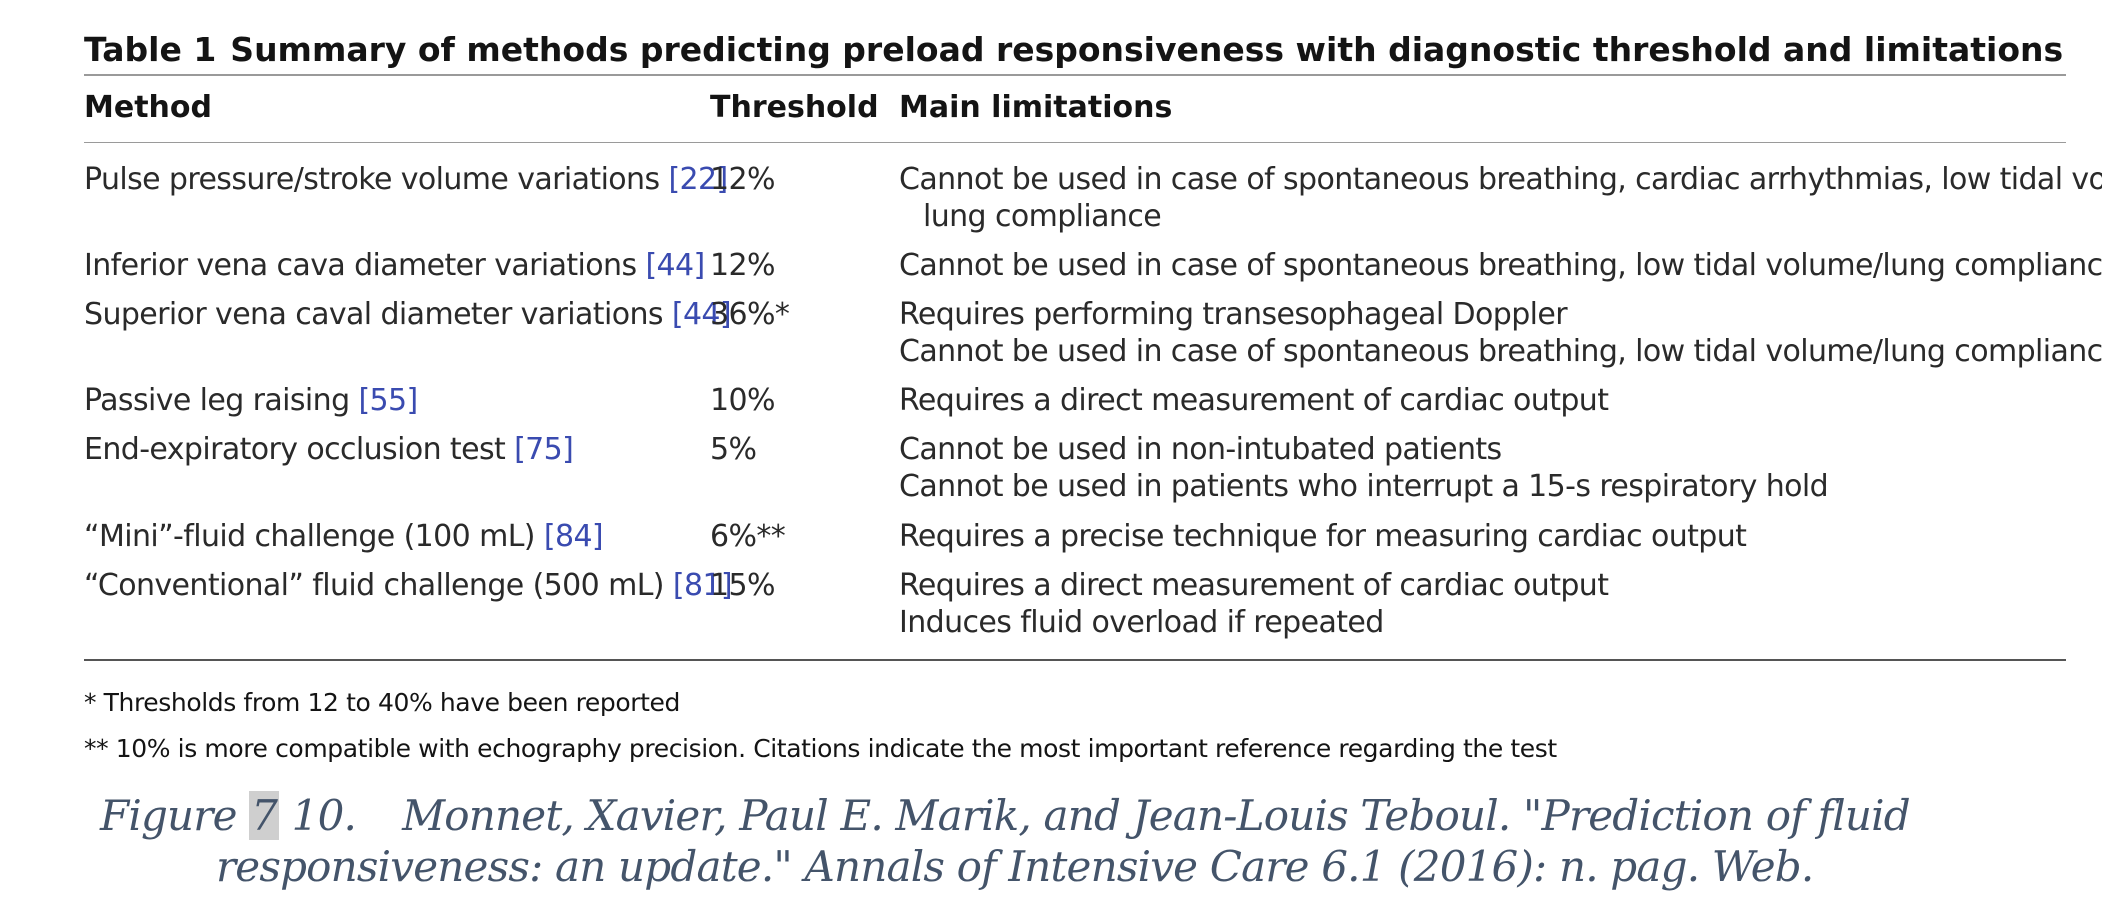  I want to click on method-text: “Conventional” fluid challenge (500 mL), so click(378, 585).